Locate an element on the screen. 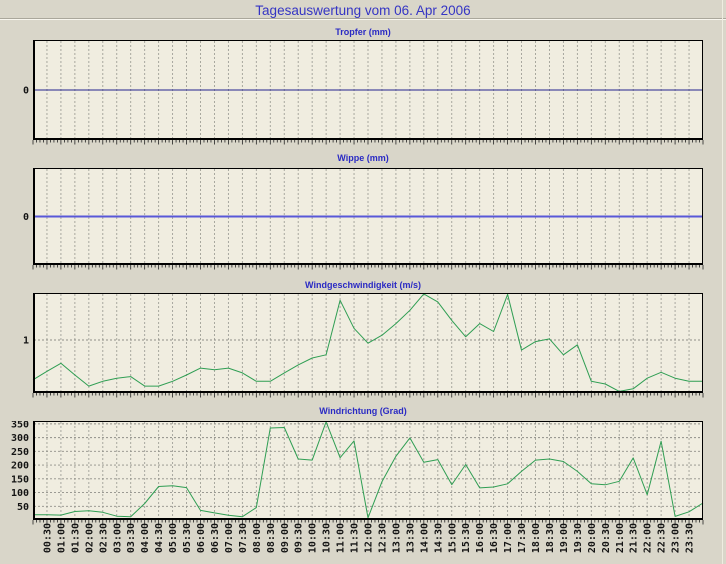 The height and width of the screenshot is (564, 726). y-tick-label: 200 is located at coordinates (20, 466).